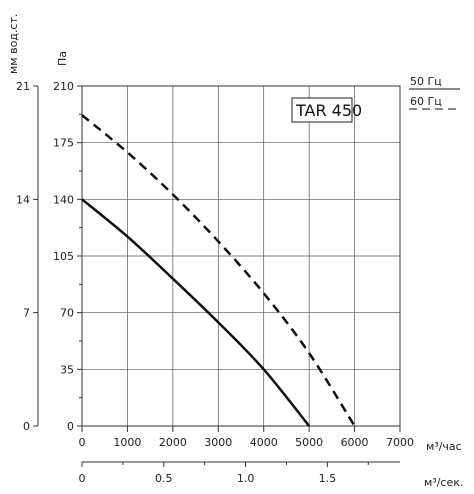  What do you see at coordinates (63, 256) in the screenshot?
I see `y-tick-label: 105` at bounding box center [63, 256].